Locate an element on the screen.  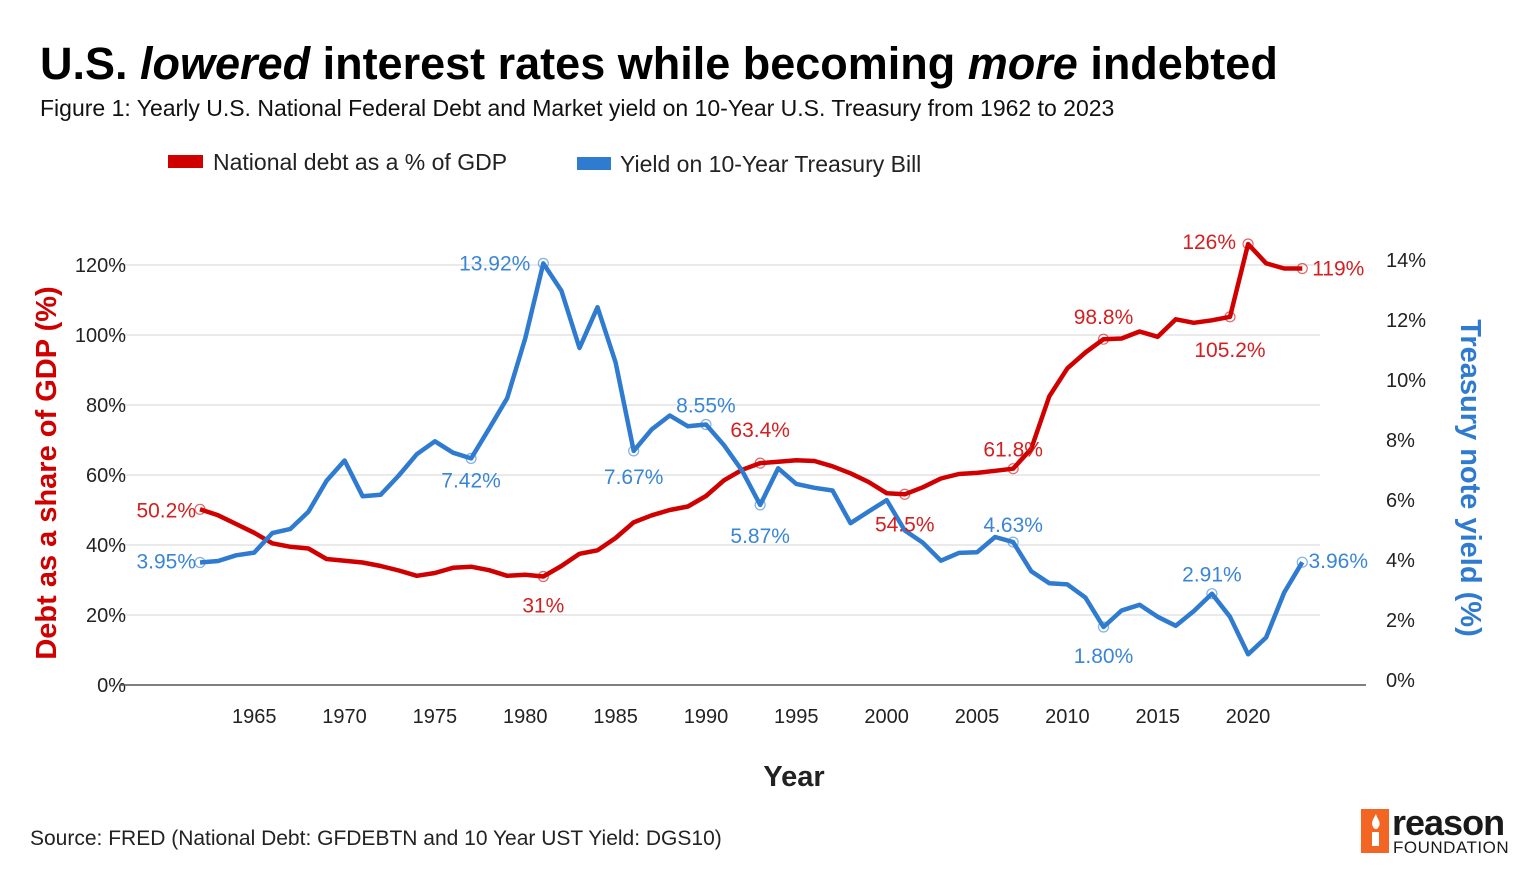
legend-label-yield: Yield on 10-Year Treasury Bill is located at coordinates (770, 164).